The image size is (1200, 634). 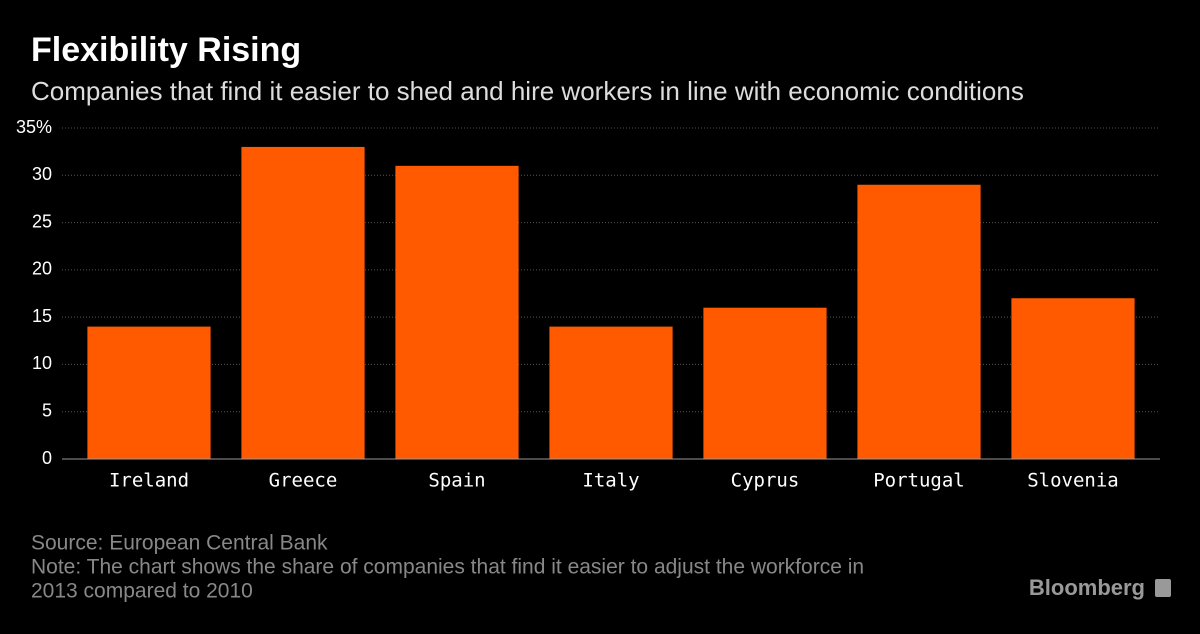 What do you see at coordinates (1087, 587) in the screenshot?
I see `brand: Bloomberg` at bounding box center [1087, 587].